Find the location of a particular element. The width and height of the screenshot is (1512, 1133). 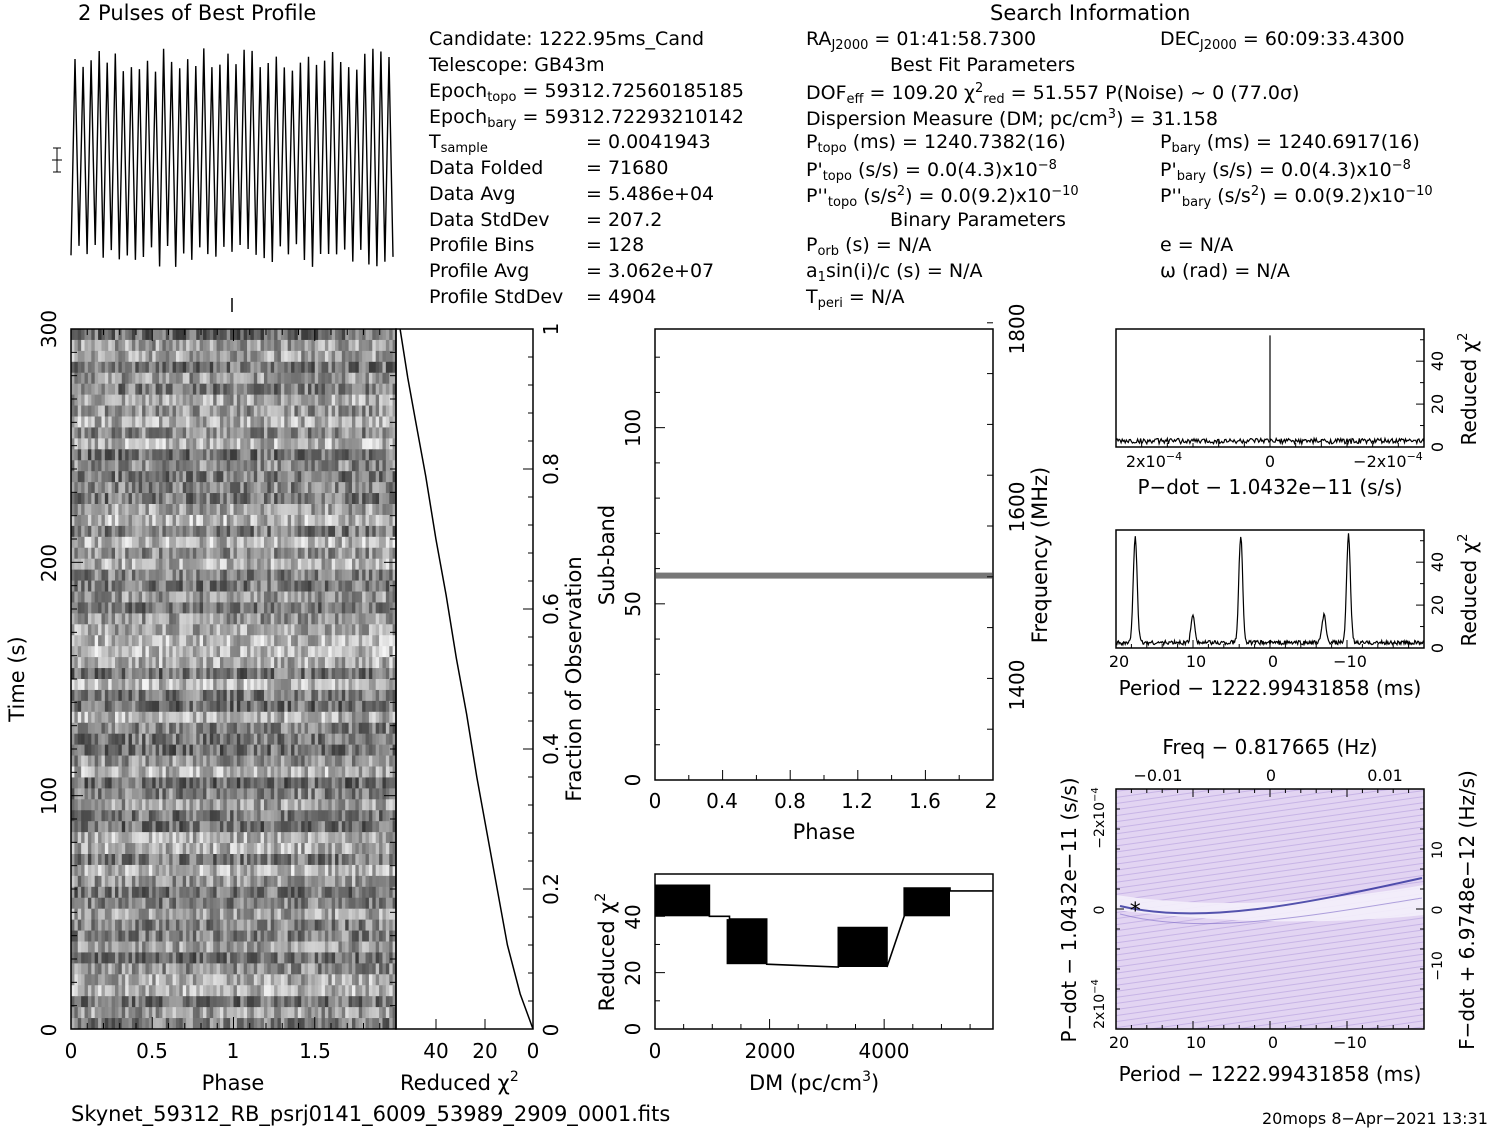

profile-bins-value: = 128 is located at coordinates (615, 245).